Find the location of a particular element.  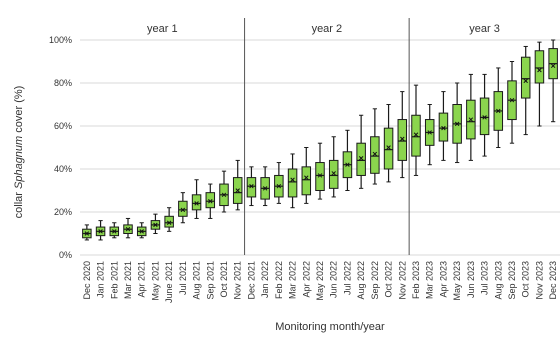

box-apr-2023 is located at coordinates (443, 126).